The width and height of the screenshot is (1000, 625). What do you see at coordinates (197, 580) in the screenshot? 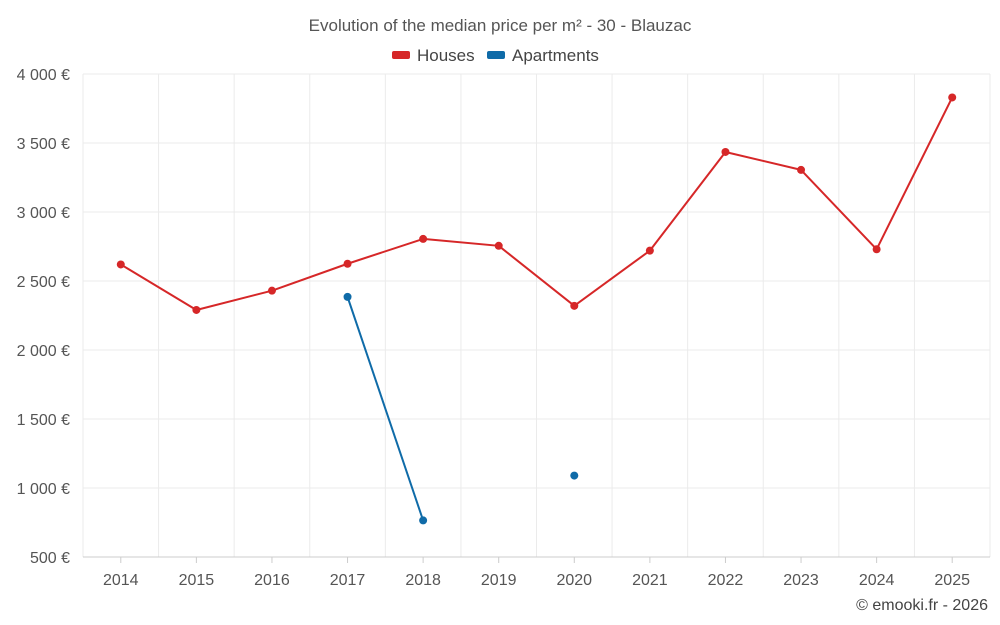
I see `x-tick-label: 2015` at bounding box center [197, 580].